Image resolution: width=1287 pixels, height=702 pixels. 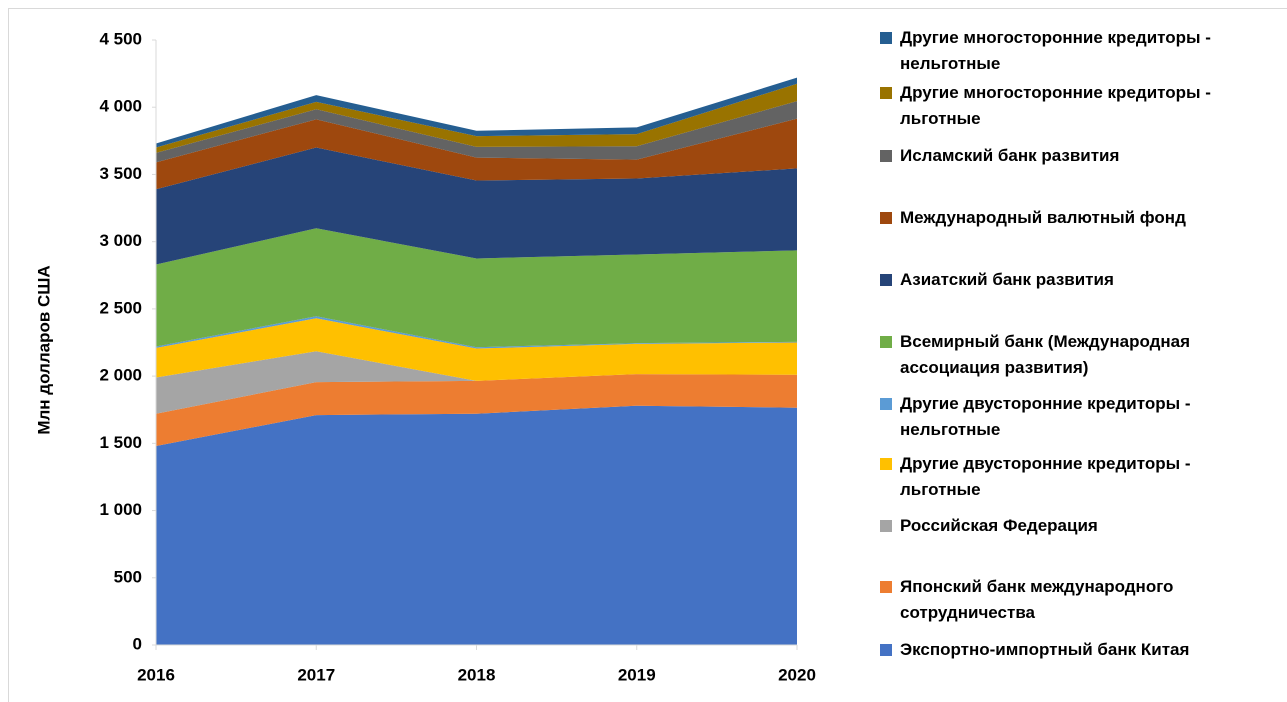 What do you see at coordinates (316, 674) in the screenshot?
I see `x-tick-label: 2017` at bounding box center [316, 674].